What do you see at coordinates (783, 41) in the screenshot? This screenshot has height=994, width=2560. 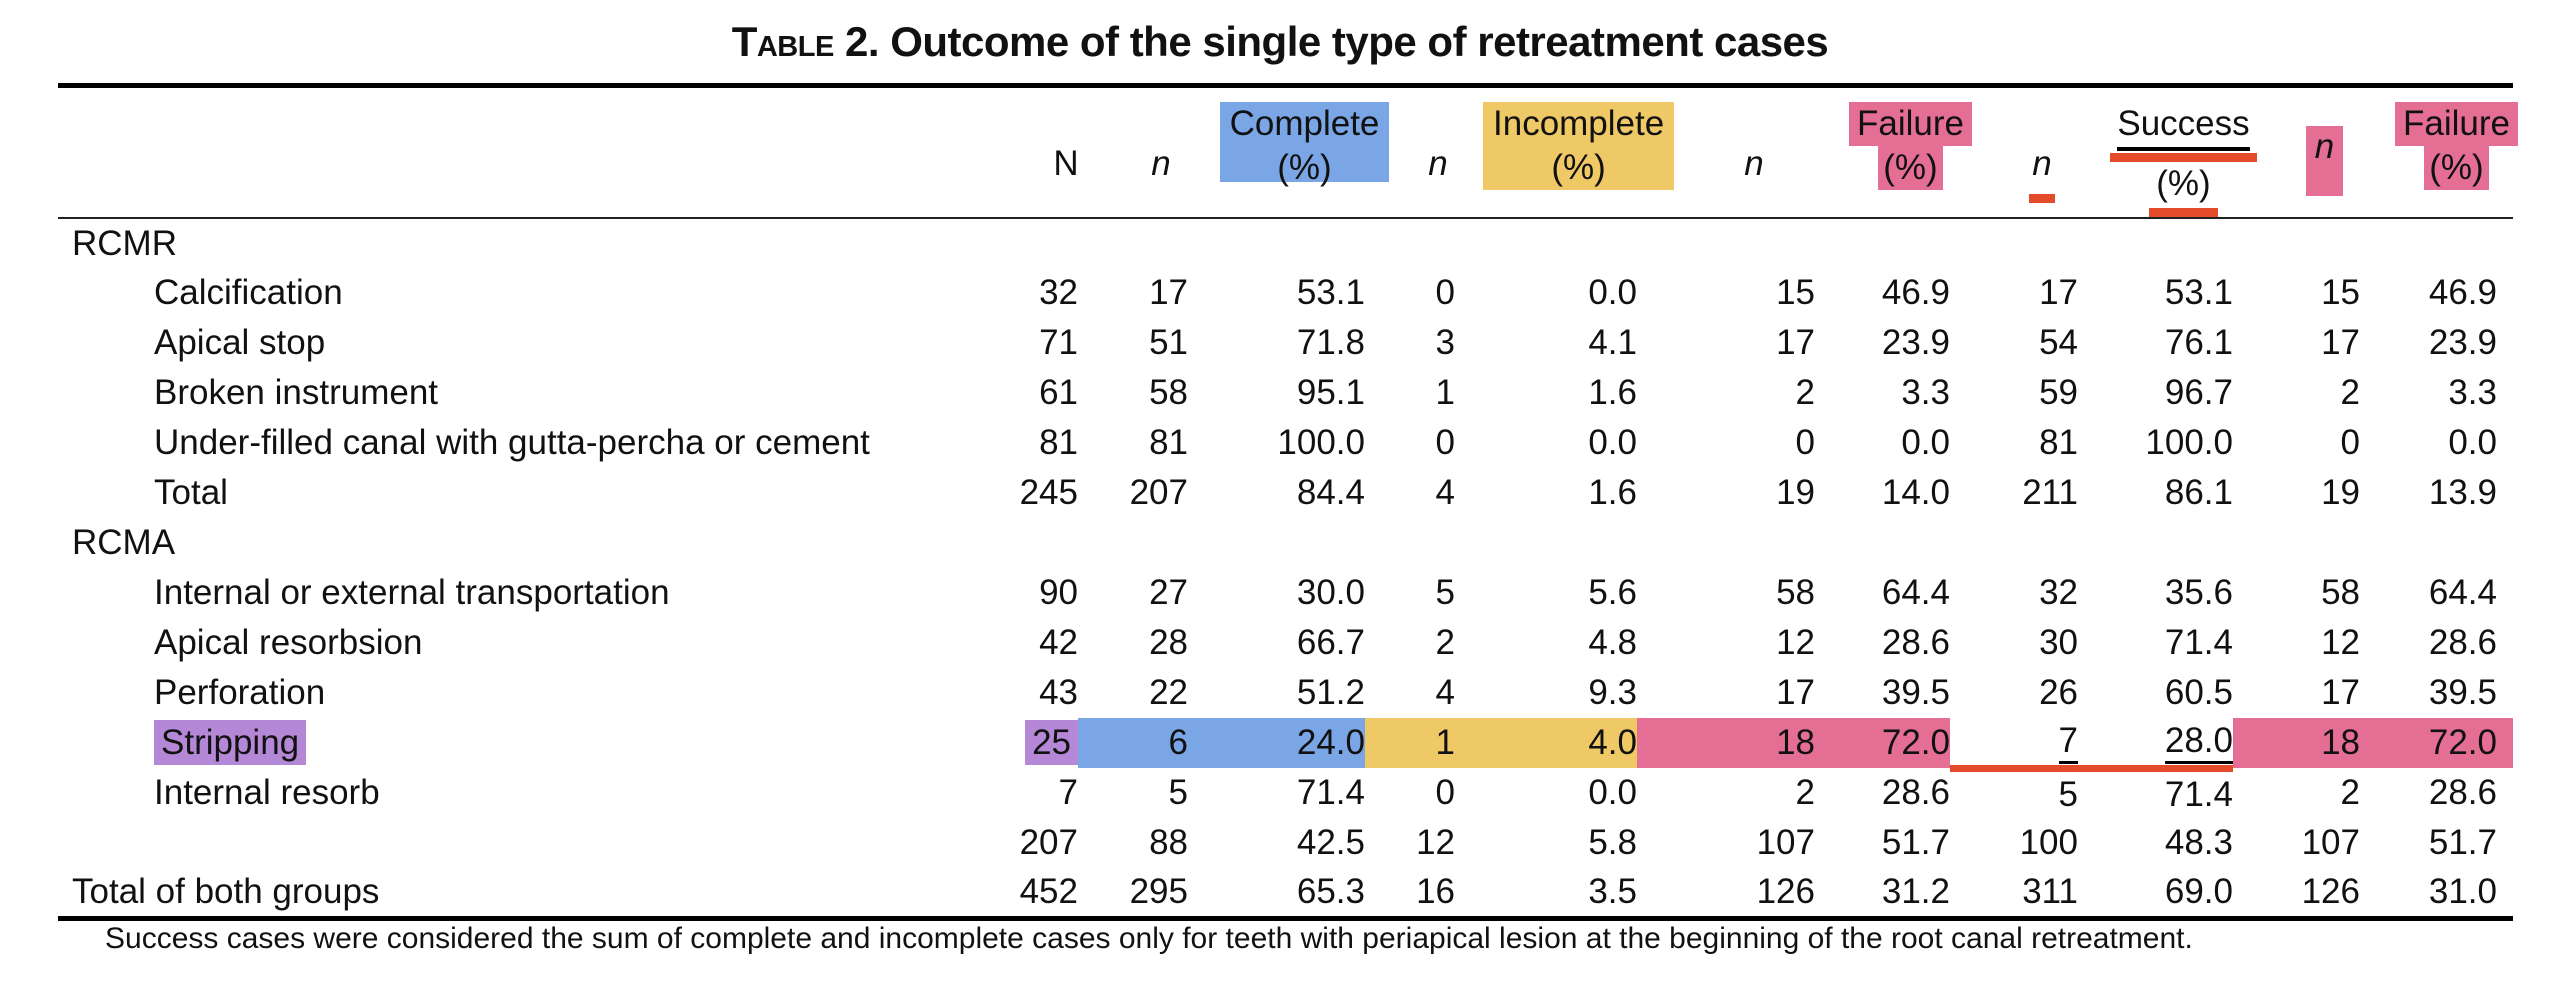 I see `table-title-word: Table` at bounding box center [783, 41].